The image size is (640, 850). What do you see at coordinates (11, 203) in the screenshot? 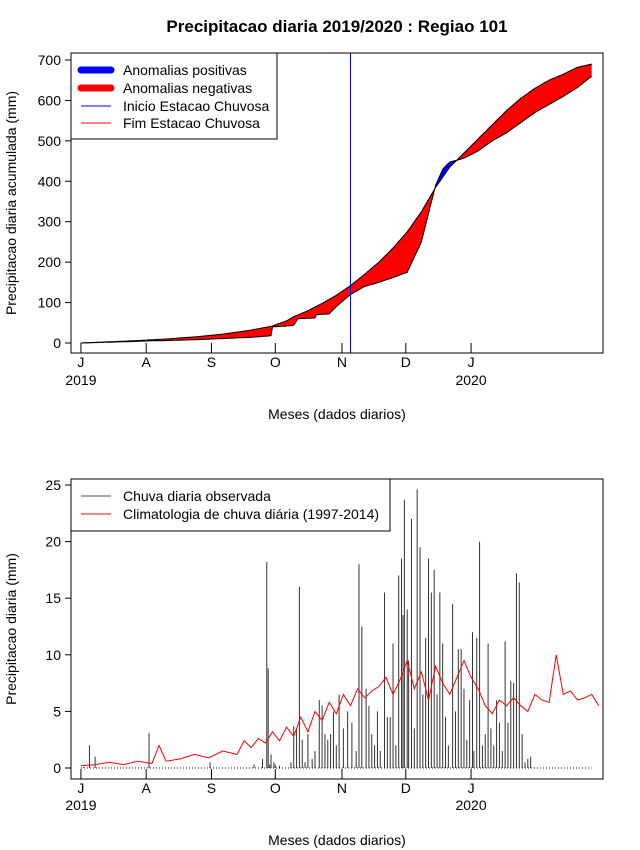
I see `y-axis-label-top: Precipitacao diaria acumulada (mm)` at bounding box center [11, 203].